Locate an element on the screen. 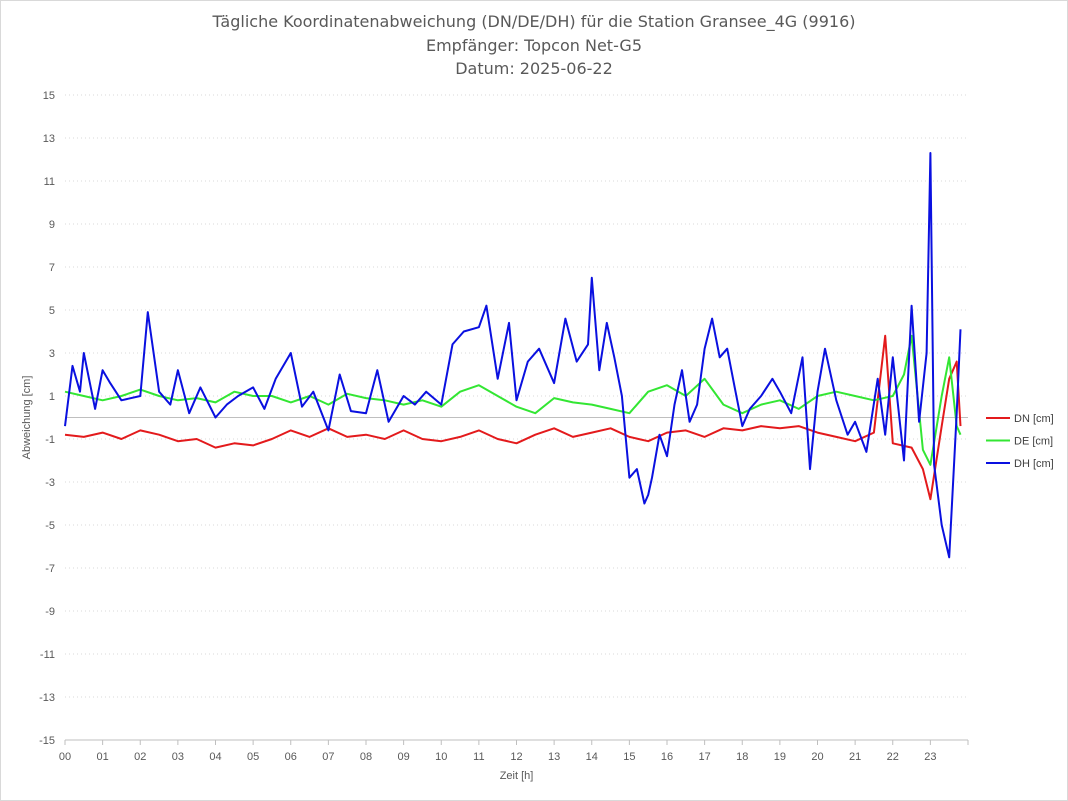 Image resolution: width=1068 pixels, height=801 pixels. x-tick-label: 23 is located at coordinates (930, 757).